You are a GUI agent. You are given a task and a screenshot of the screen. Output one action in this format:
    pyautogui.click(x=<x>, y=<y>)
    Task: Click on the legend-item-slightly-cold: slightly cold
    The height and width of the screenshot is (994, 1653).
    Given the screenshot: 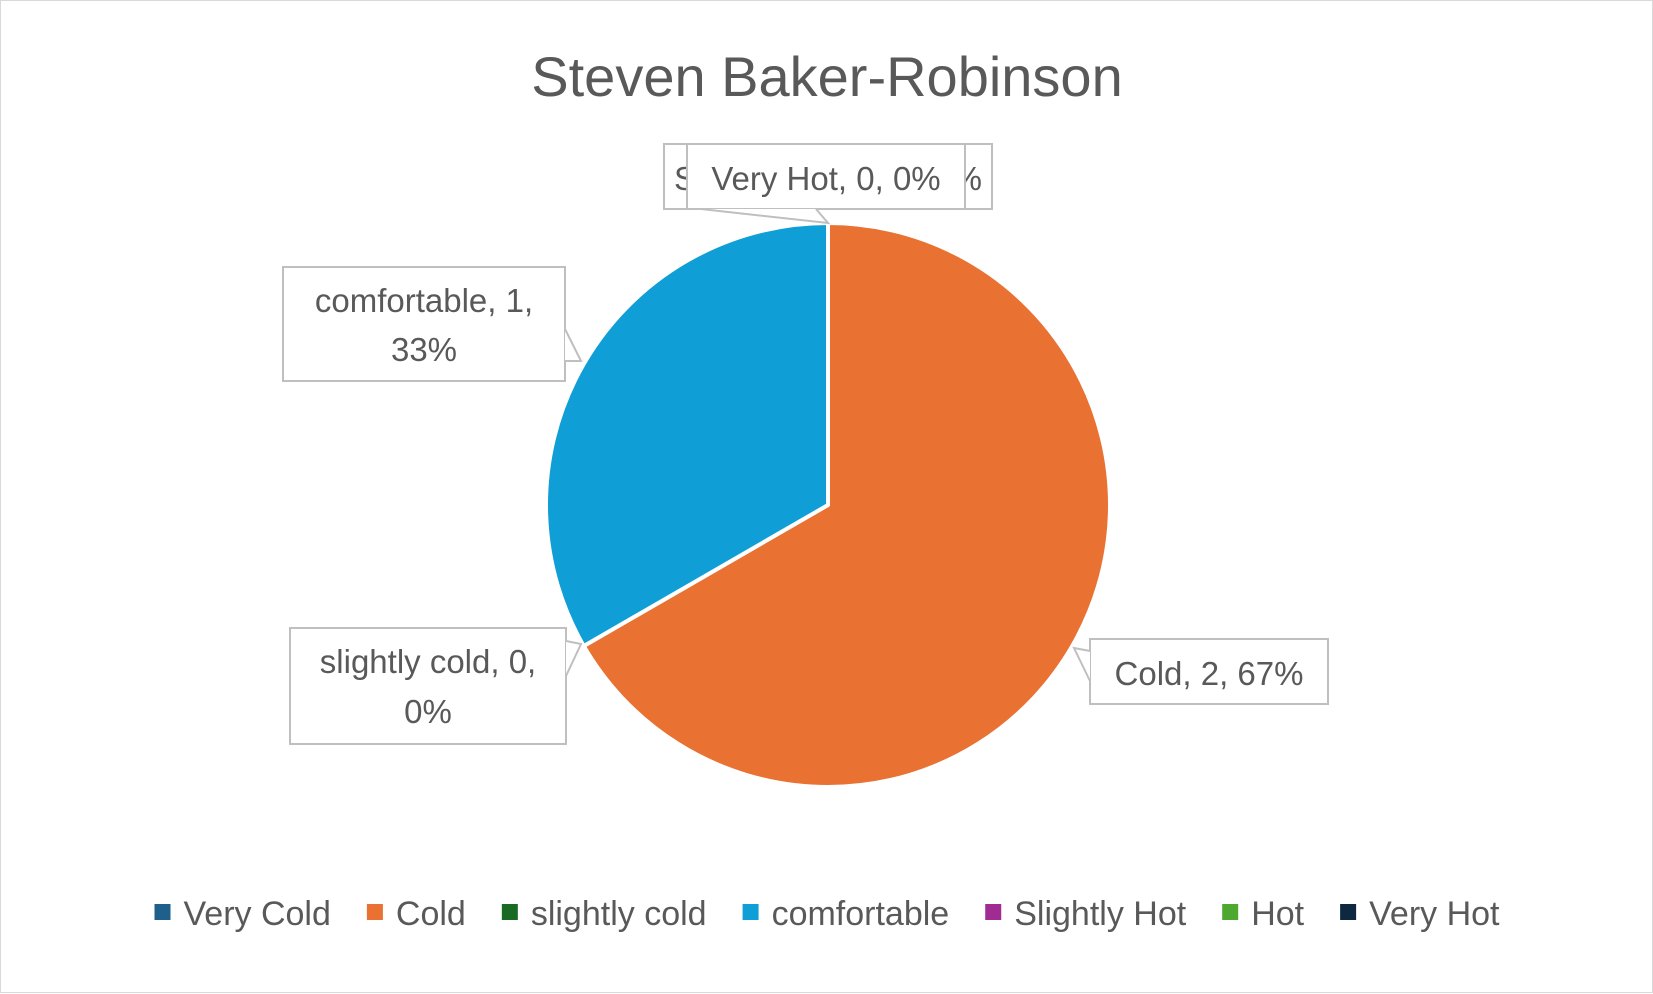 What is the action you would take?
    pyautogui.click(x=604, y=914)
    